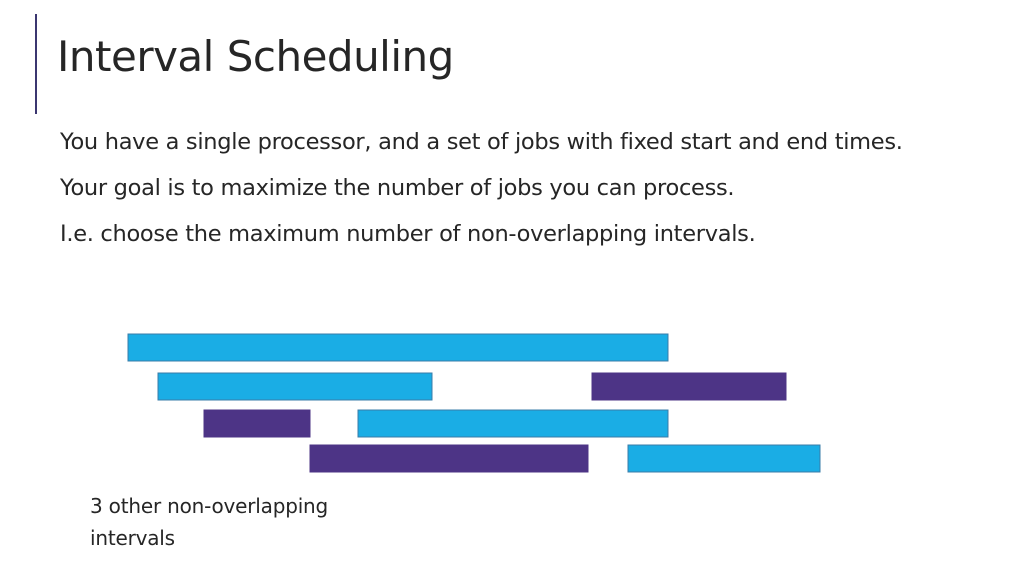 This screenshot has height=576, width=1024. What do you see at coordinates (36, 64) in the screenshot?
I see `title-accent-bar` at bounding box center [36, 64].